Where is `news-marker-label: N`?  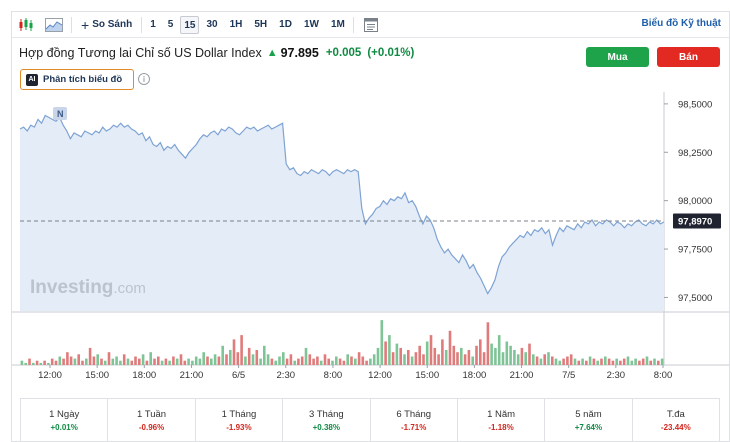
news-marker-label: N is located at coordinates (60, 114).